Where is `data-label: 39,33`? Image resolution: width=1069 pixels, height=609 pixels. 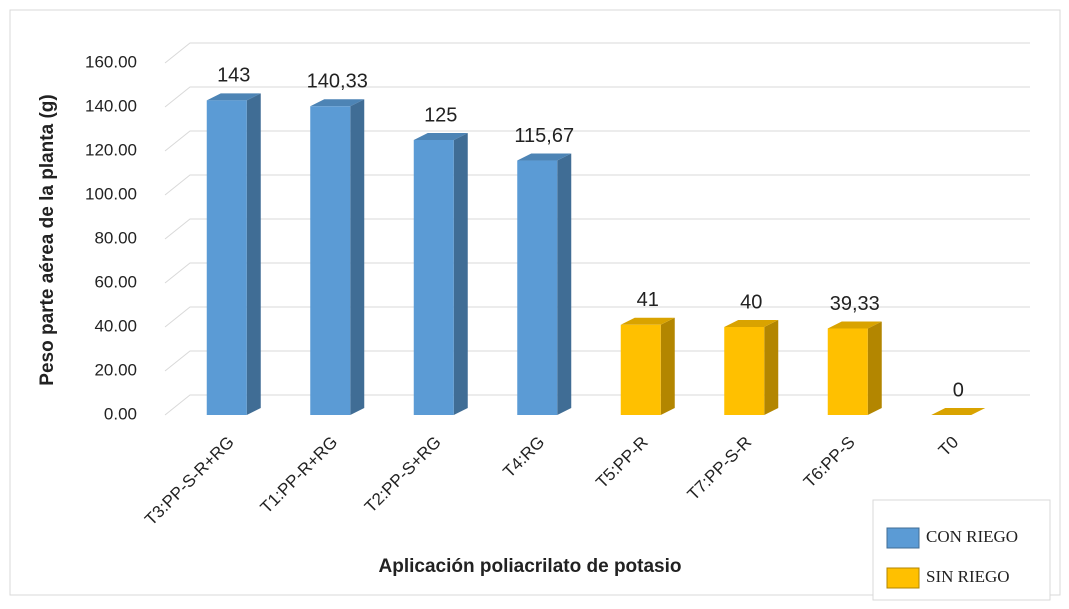
data-label: 39,33 is located at coordinates (855, 304).